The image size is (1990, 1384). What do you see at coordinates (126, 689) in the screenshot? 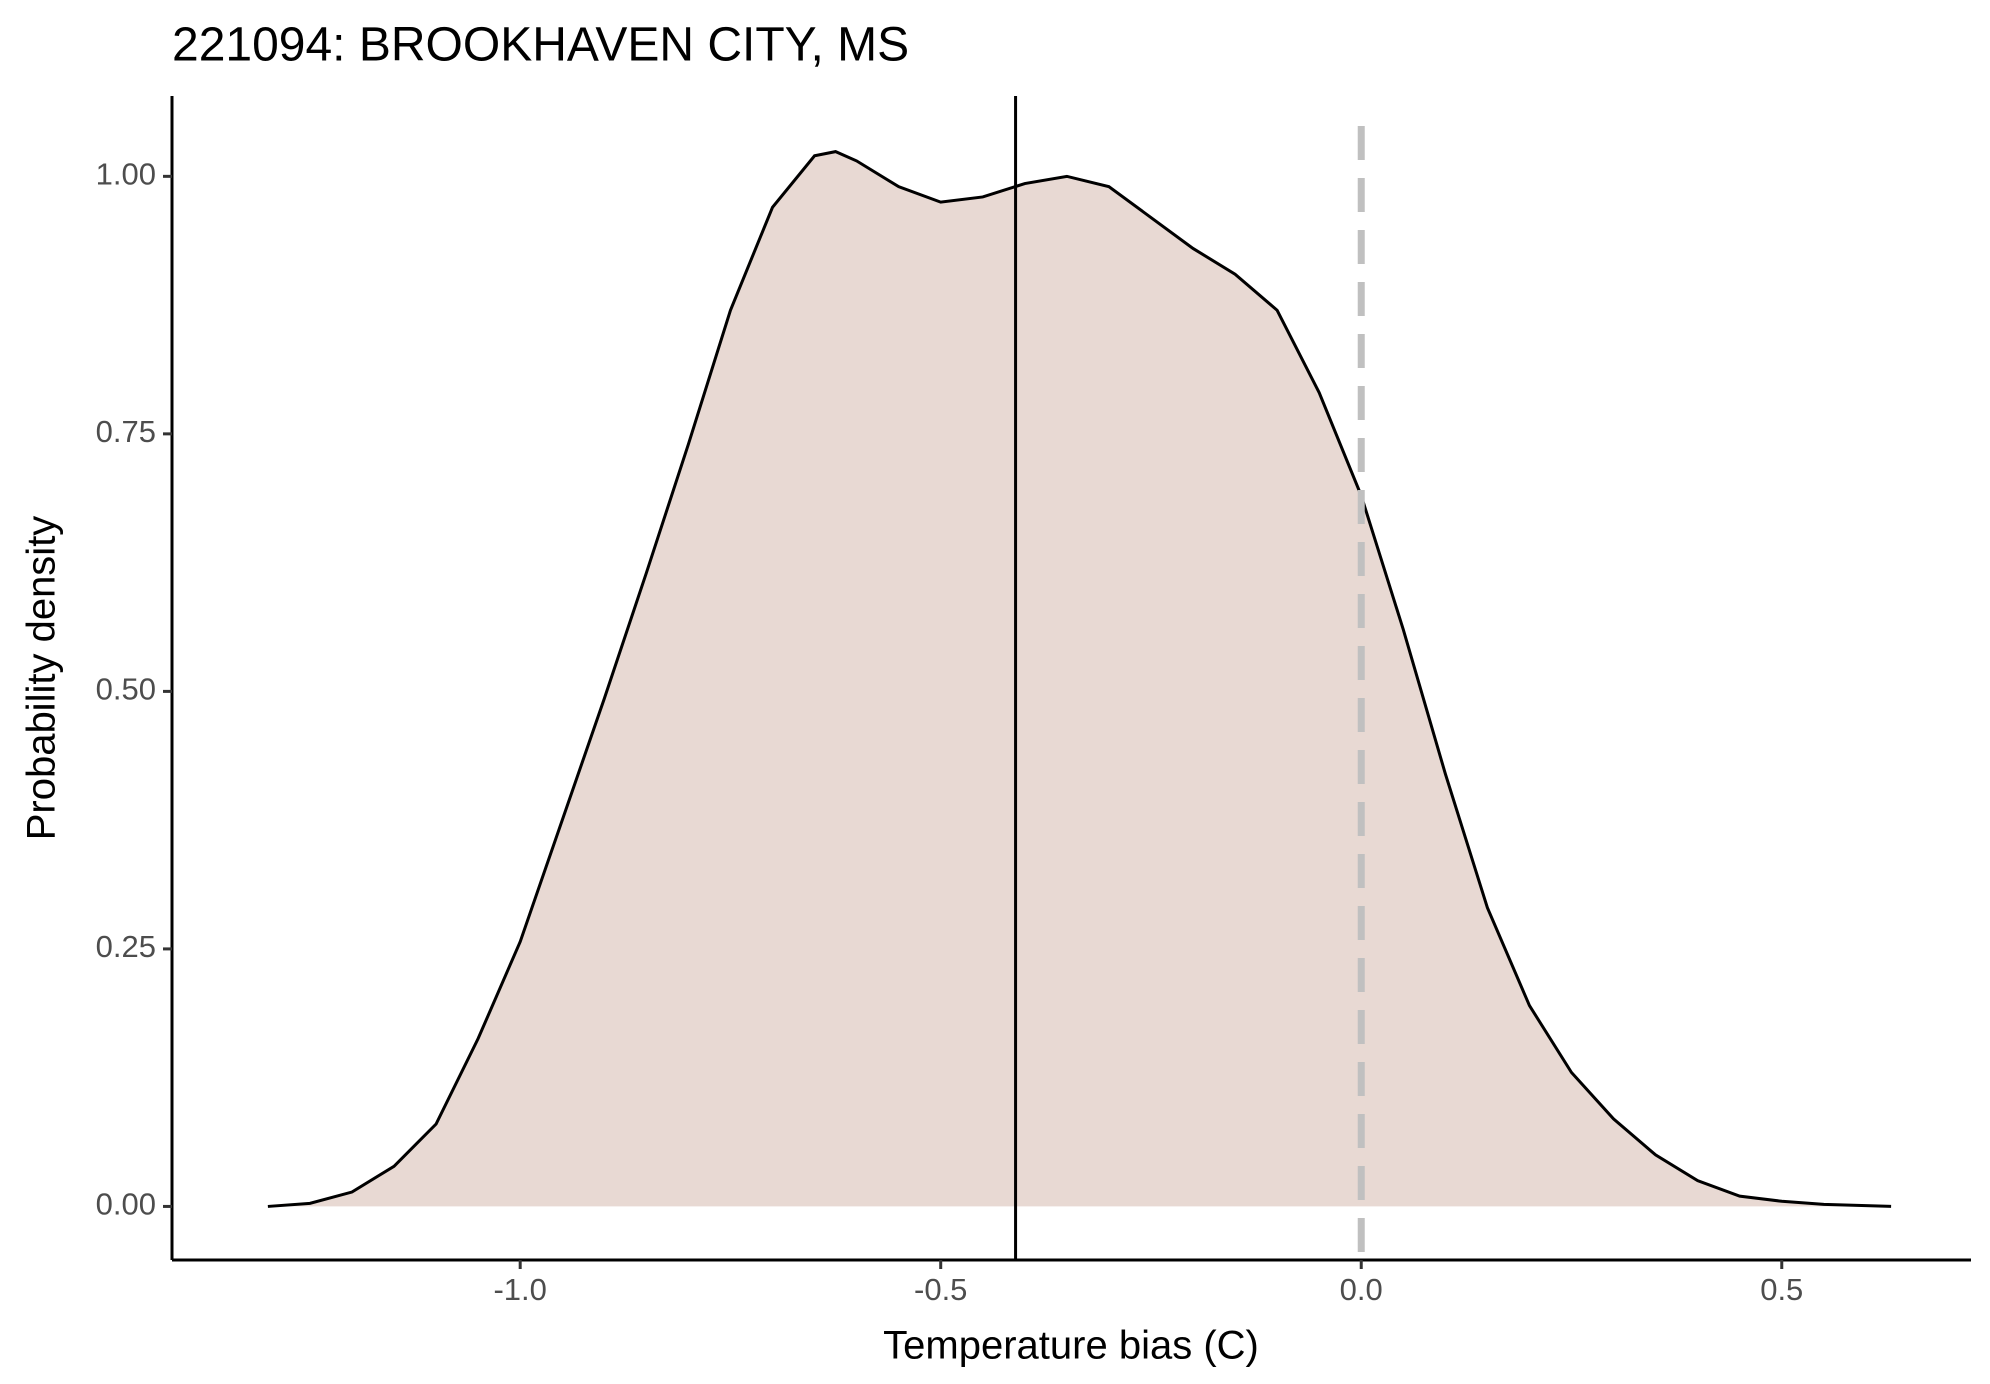
I see `y-tick-label: 0.50` at bounding box center [126, 689].